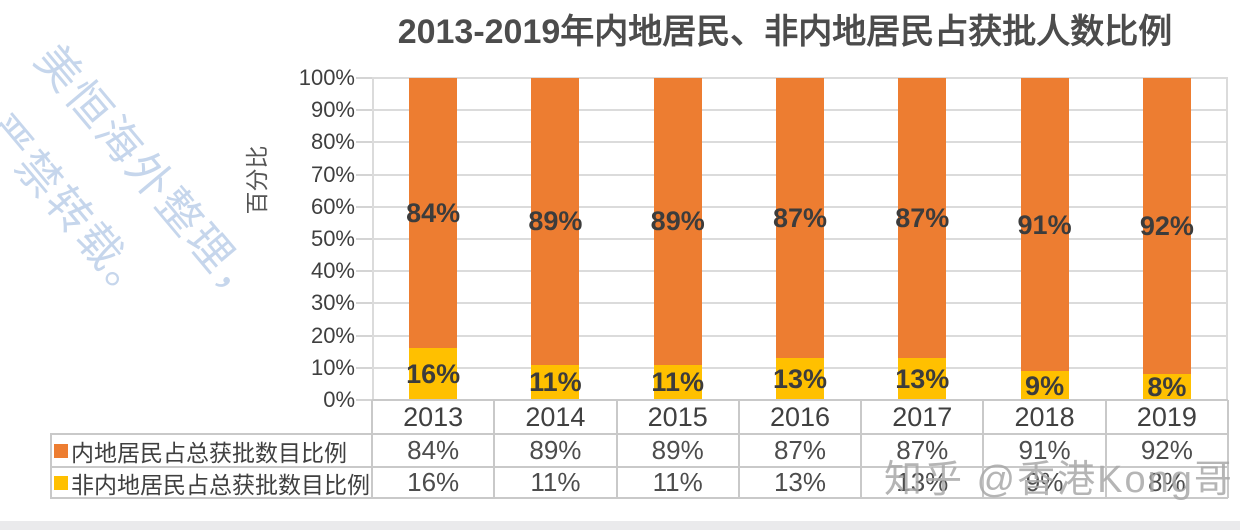  I want to click on y-tick-label: 50%, so click(332, 238).